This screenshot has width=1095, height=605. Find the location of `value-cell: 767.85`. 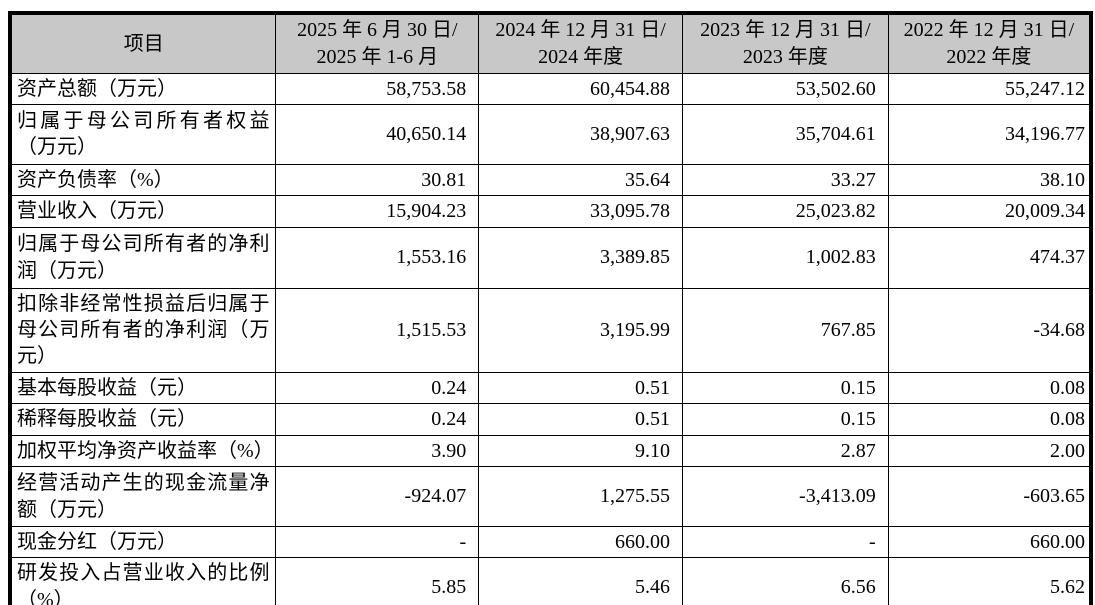

value-cell: 767.85 is located at coordinates (785, 330).